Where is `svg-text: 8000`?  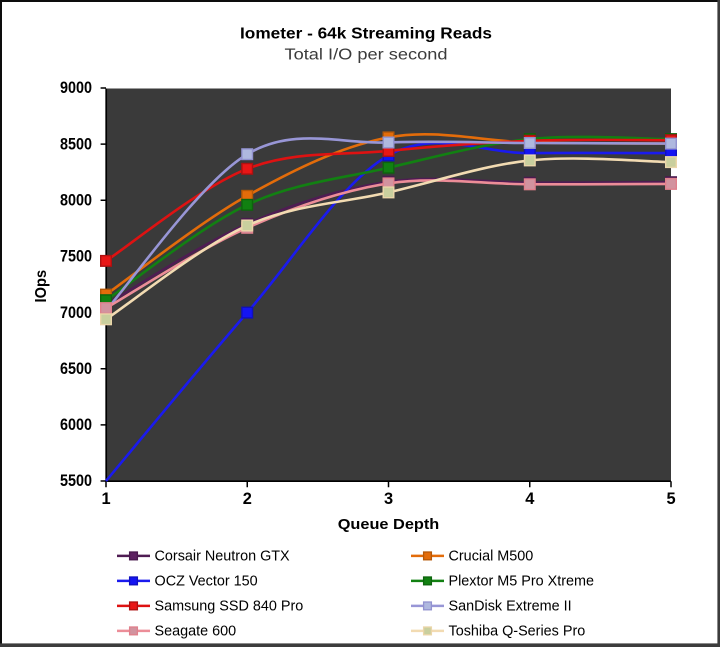 svg-text: 8000 is located at coordinates (76, 201).